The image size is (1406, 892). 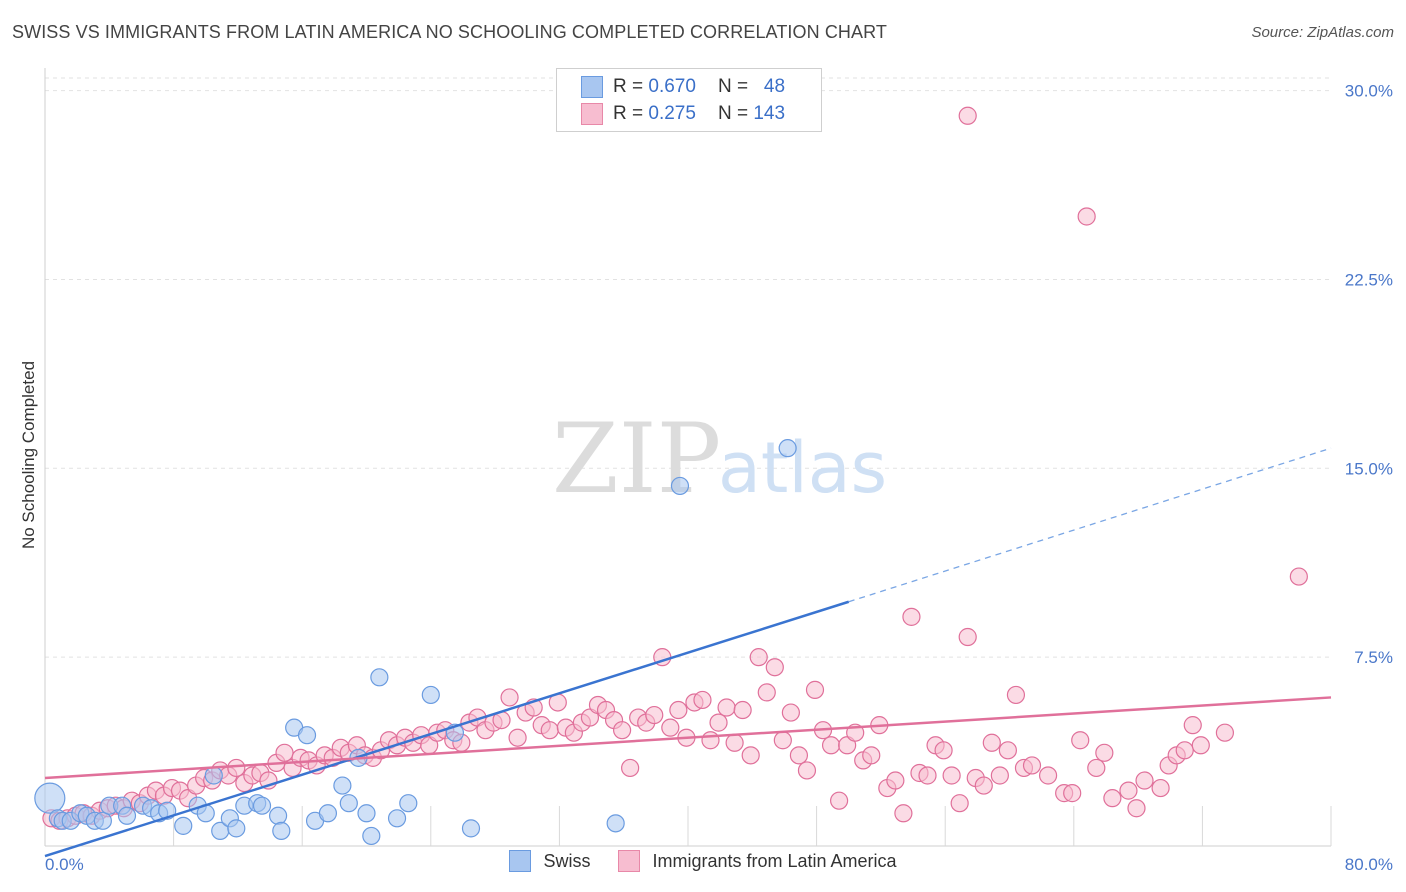 I want to click on x-tick-label: 0.0%, so click(x=64, y=864).